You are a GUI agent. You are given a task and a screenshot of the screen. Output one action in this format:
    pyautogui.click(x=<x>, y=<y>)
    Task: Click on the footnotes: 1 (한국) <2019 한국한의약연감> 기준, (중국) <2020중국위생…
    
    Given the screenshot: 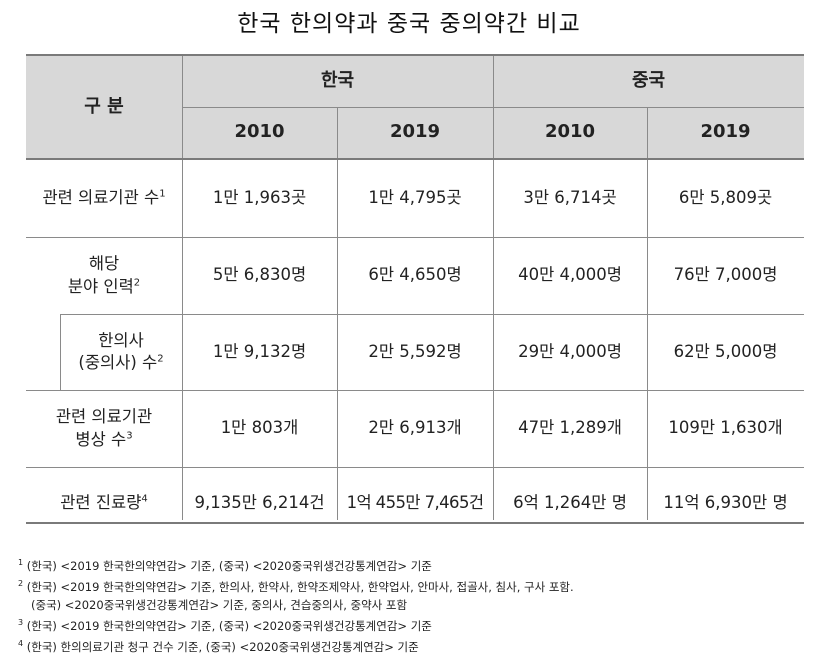 What is the action you would take?
    pyautogui.click(x=413, y=605)
    